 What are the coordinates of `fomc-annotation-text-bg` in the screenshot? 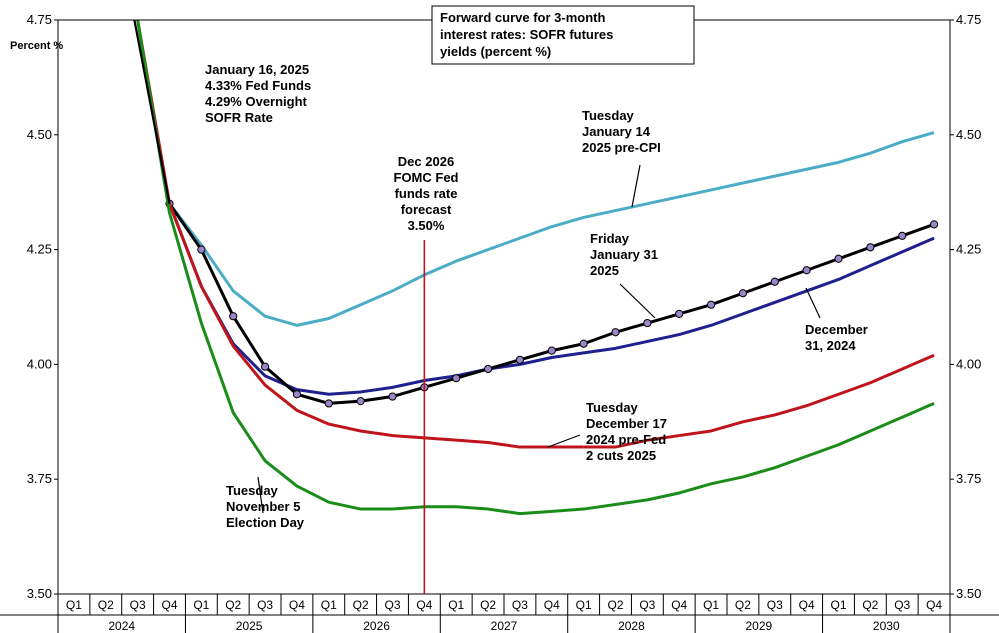 It's located at (426, 194).